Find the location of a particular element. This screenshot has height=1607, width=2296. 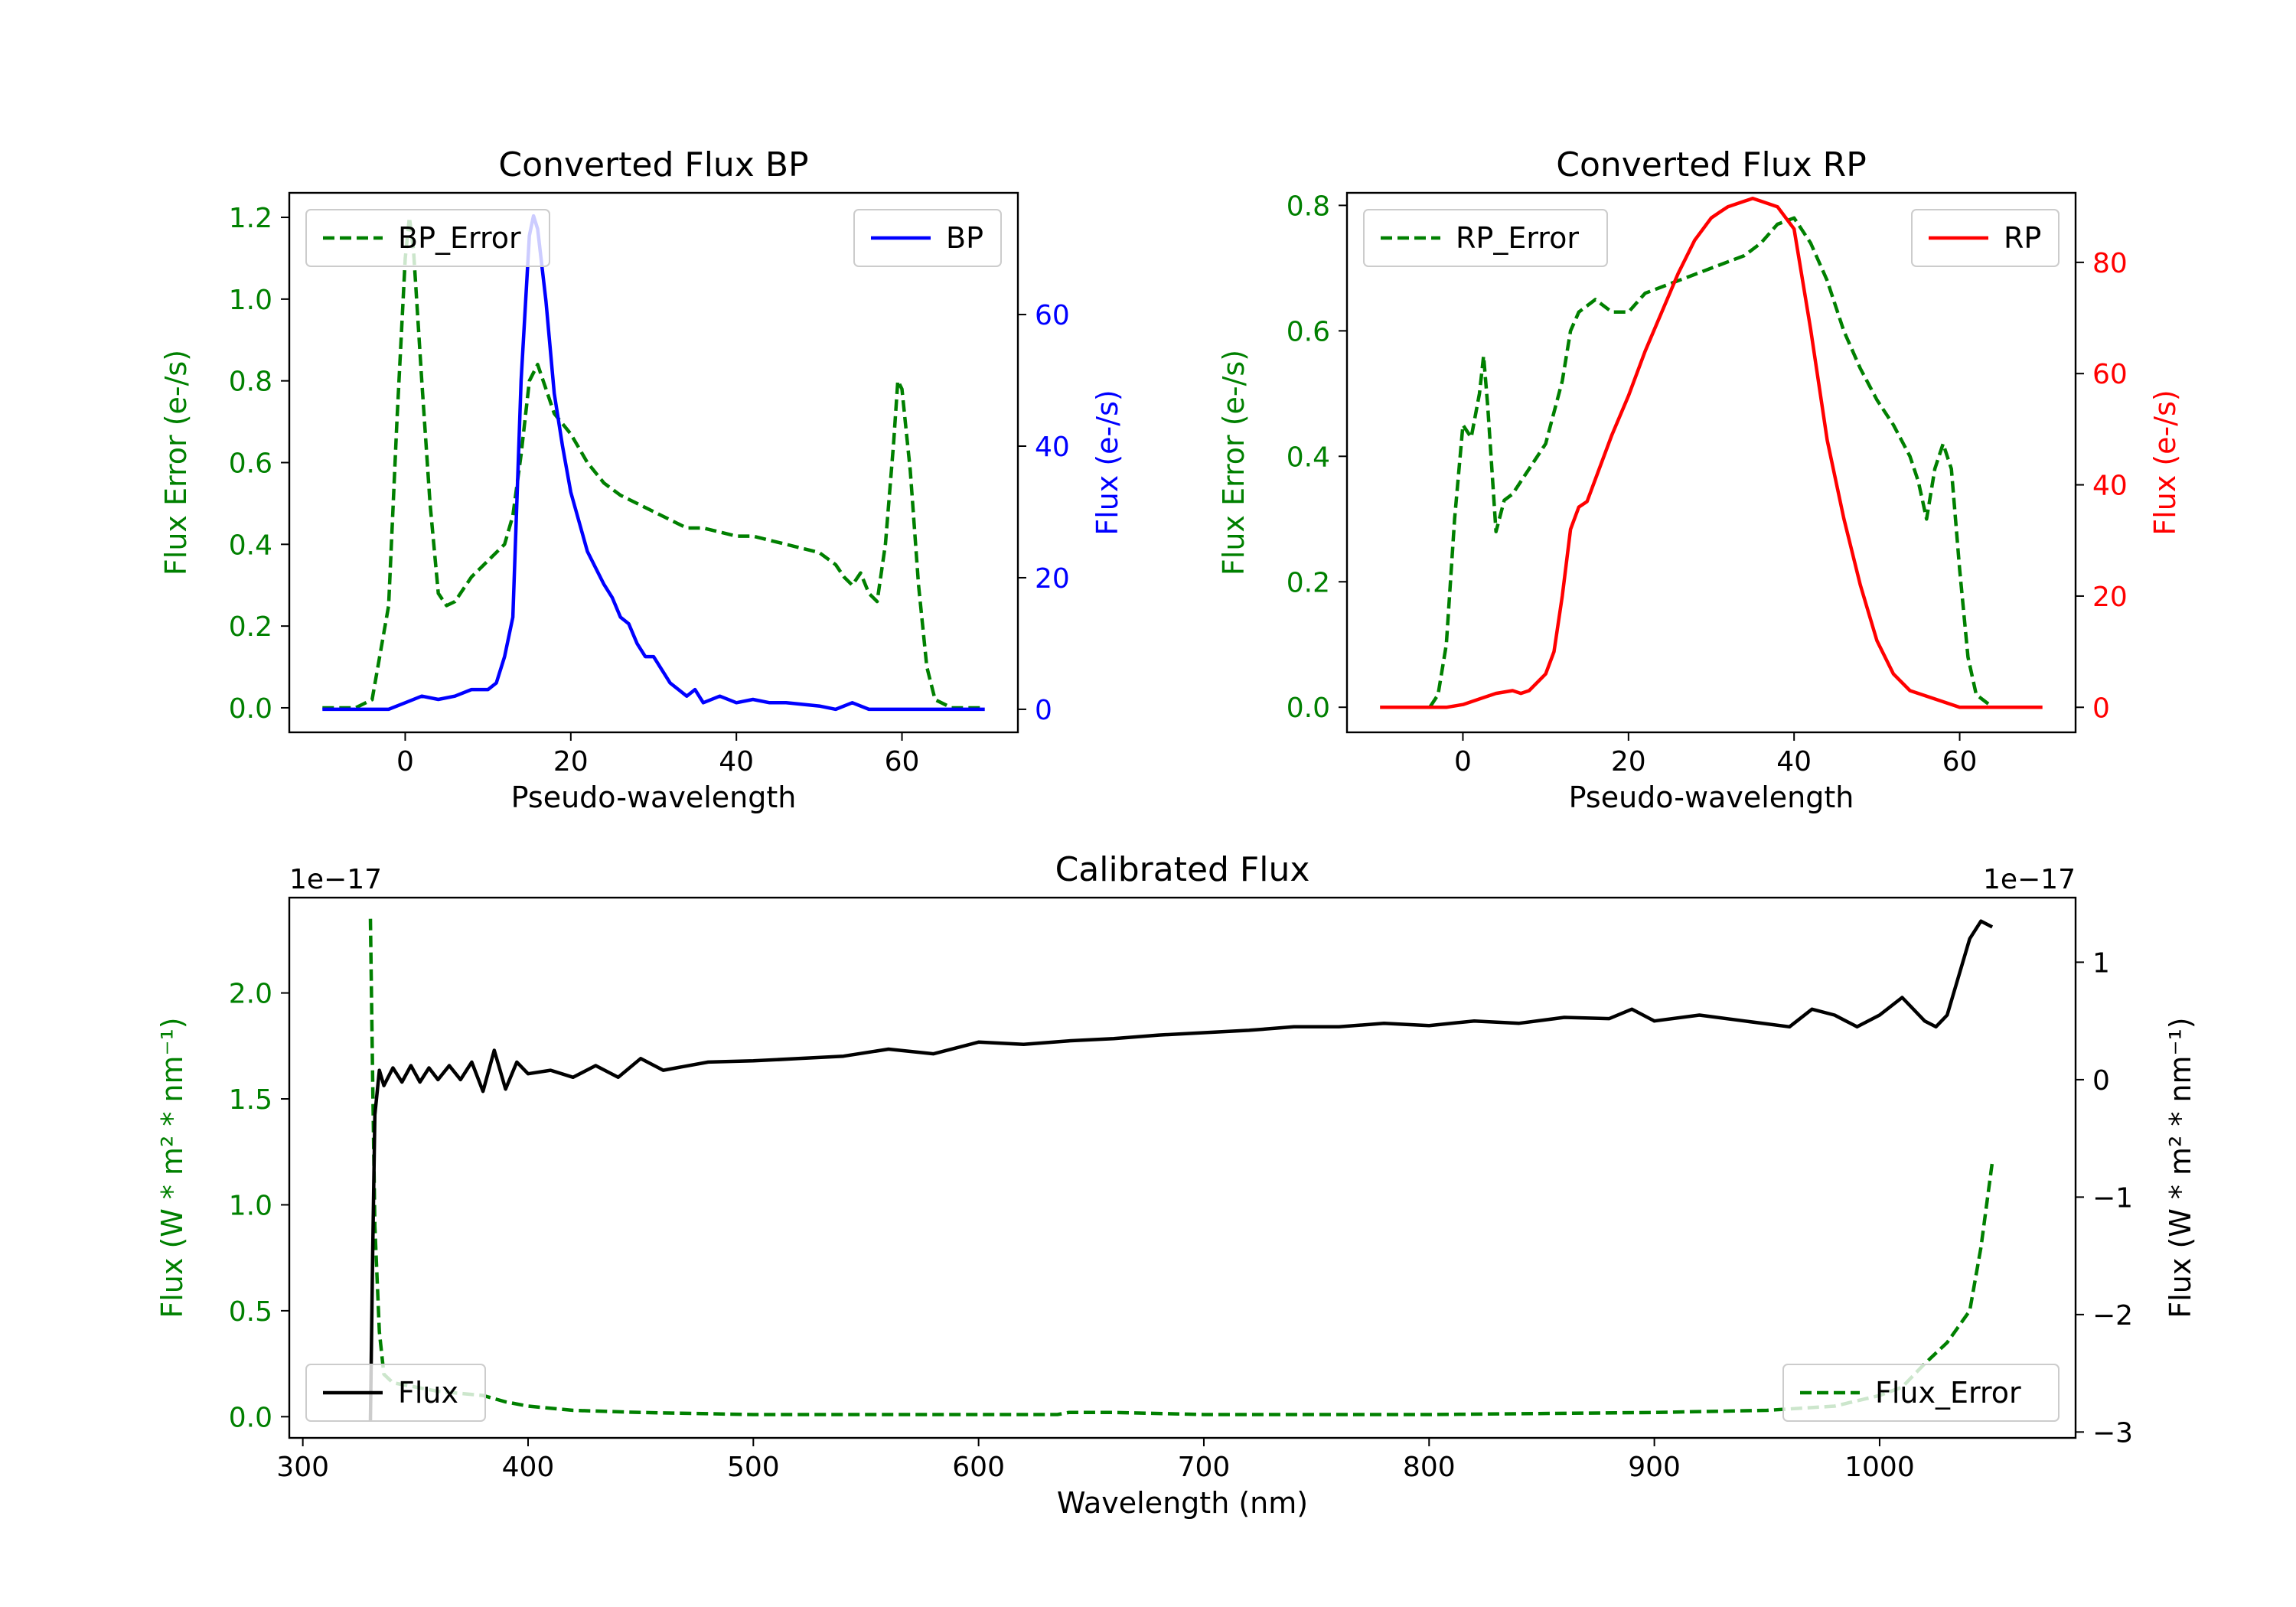

series-line-bp-error is located at coordinates (653, 463).